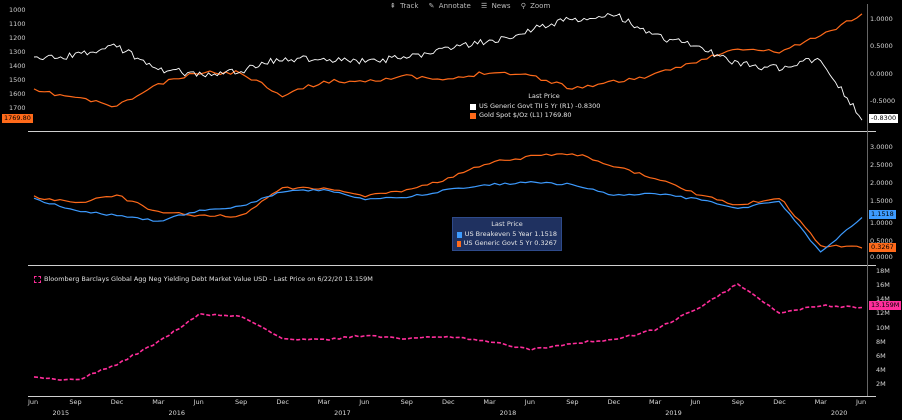  What do you see at coordinates (177, 413) in the screenshot?
I see `x-tick-year: 2016` at bounding box center [177, 413].